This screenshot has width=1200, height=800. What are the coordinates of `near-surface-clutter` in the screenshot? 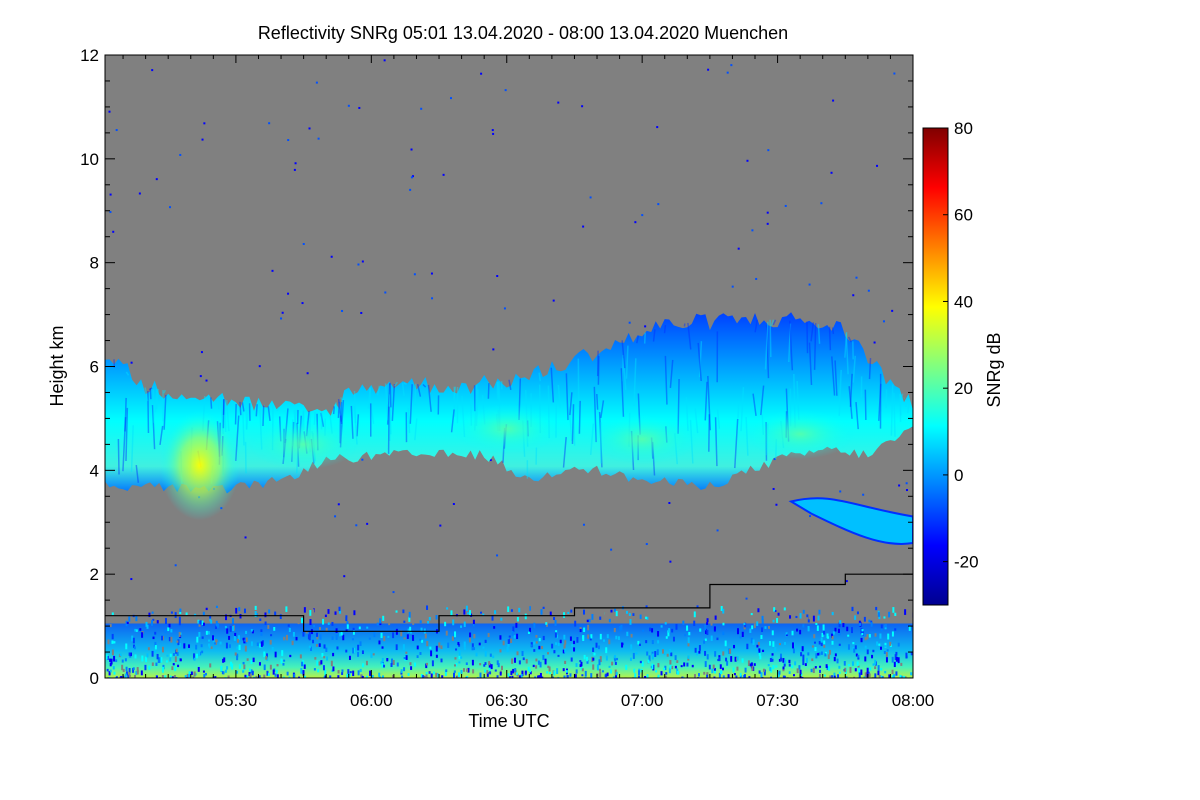 It's located at (509, 641).